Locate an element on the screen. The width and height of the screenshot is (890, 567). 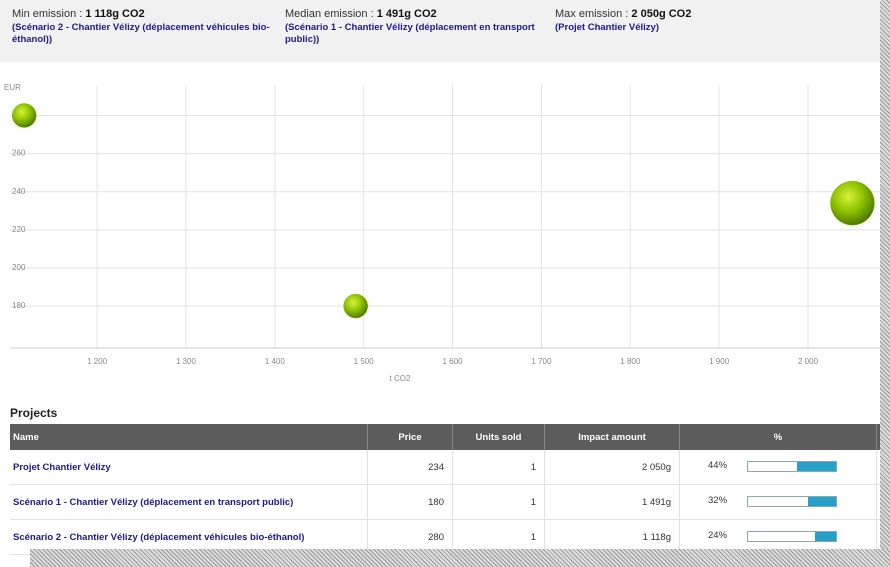
stat-label: Min emission : is located at coordinates (47, 14).